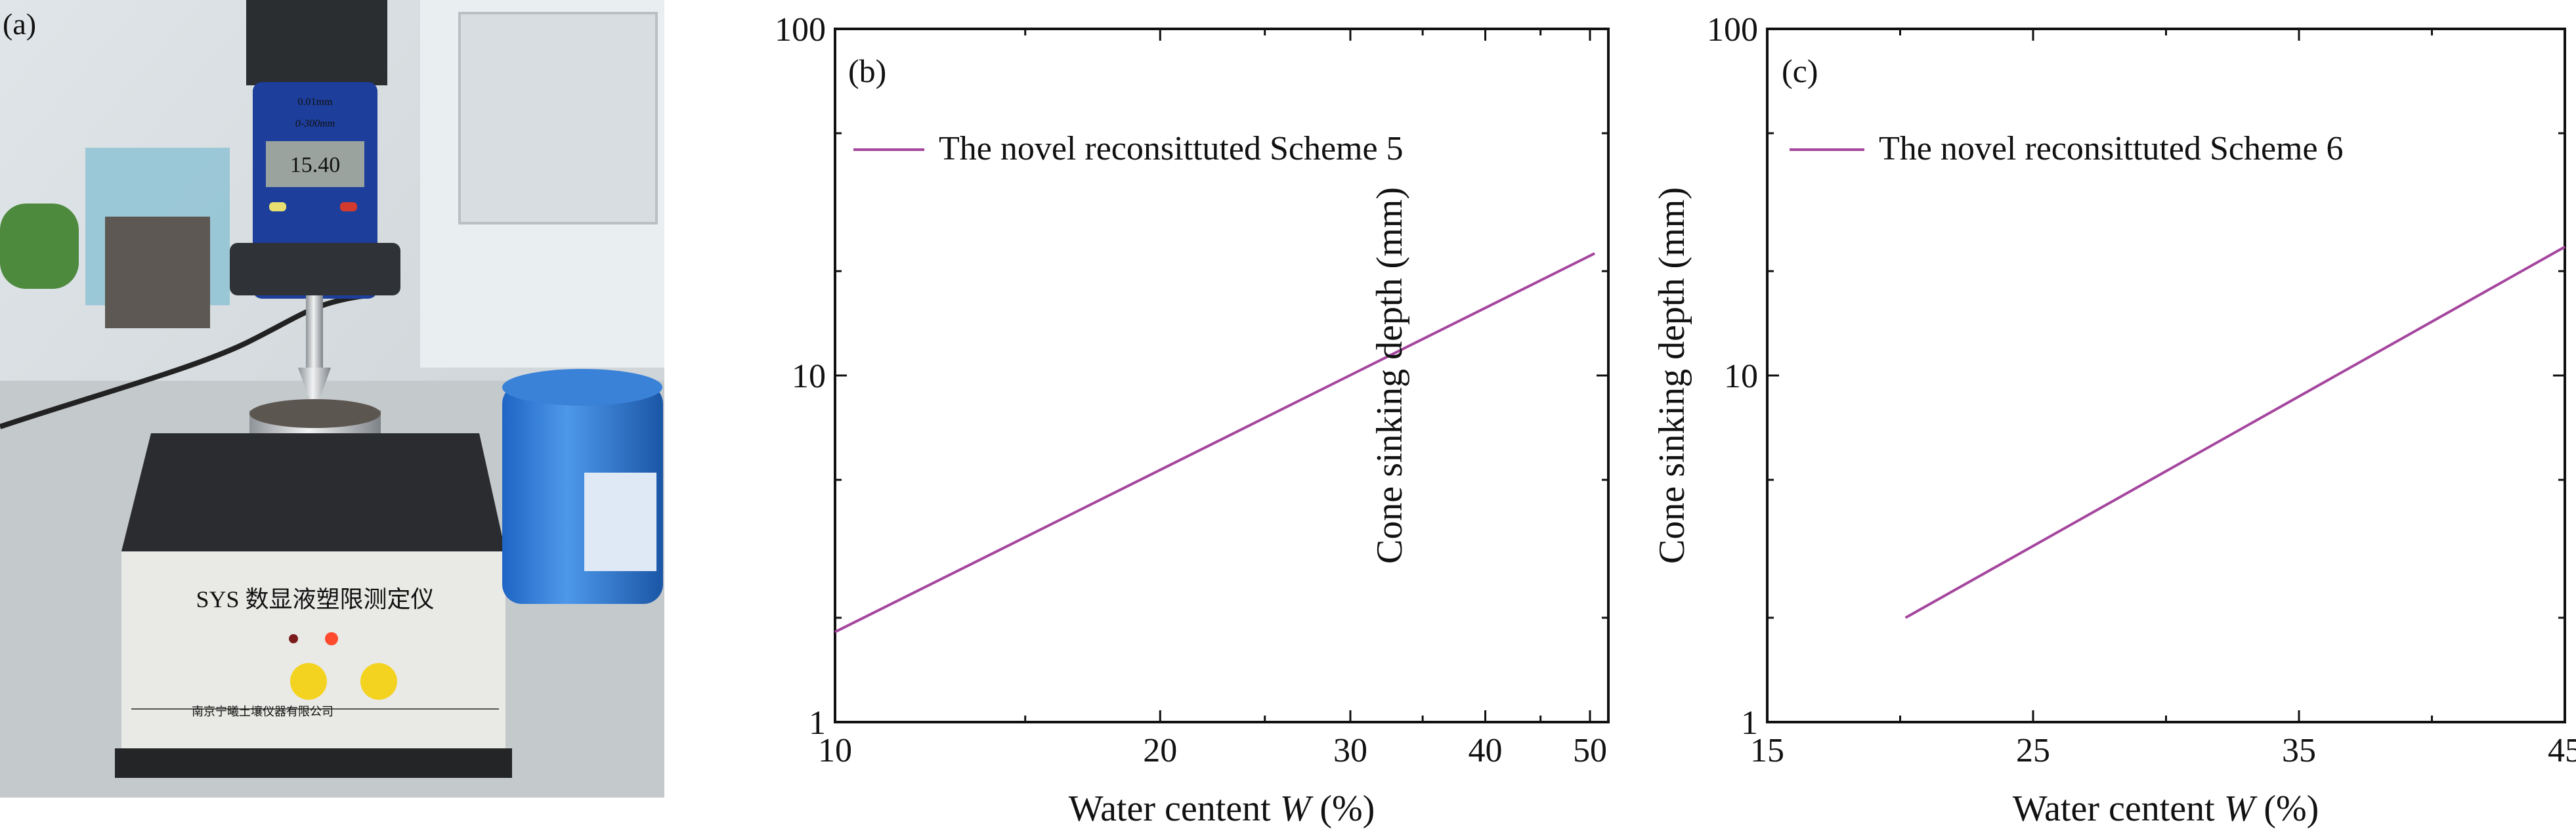  I want to click on sample-cup-top, so click(315, 413).